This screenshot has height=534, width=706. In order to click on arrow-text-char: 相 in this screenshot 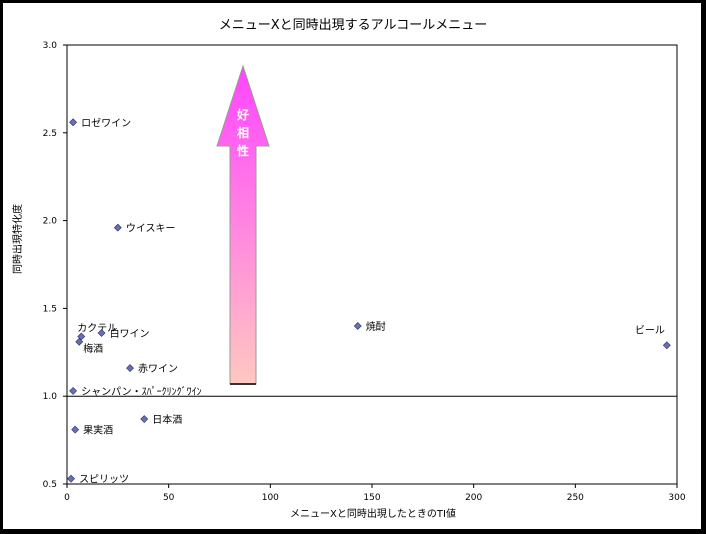, I will do `click(243, 132)`.